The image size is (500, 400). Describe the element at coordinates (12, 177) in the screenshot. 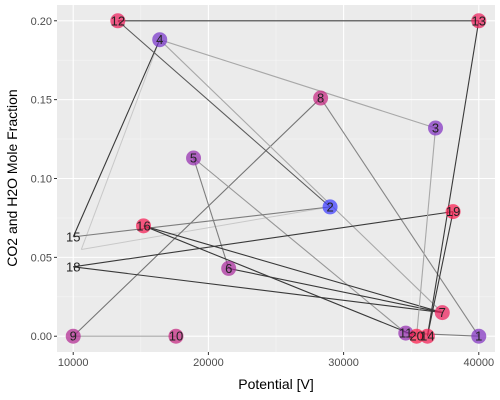

I see `y-axis-title: CO2 and H2O Mole Fraction` at that location.